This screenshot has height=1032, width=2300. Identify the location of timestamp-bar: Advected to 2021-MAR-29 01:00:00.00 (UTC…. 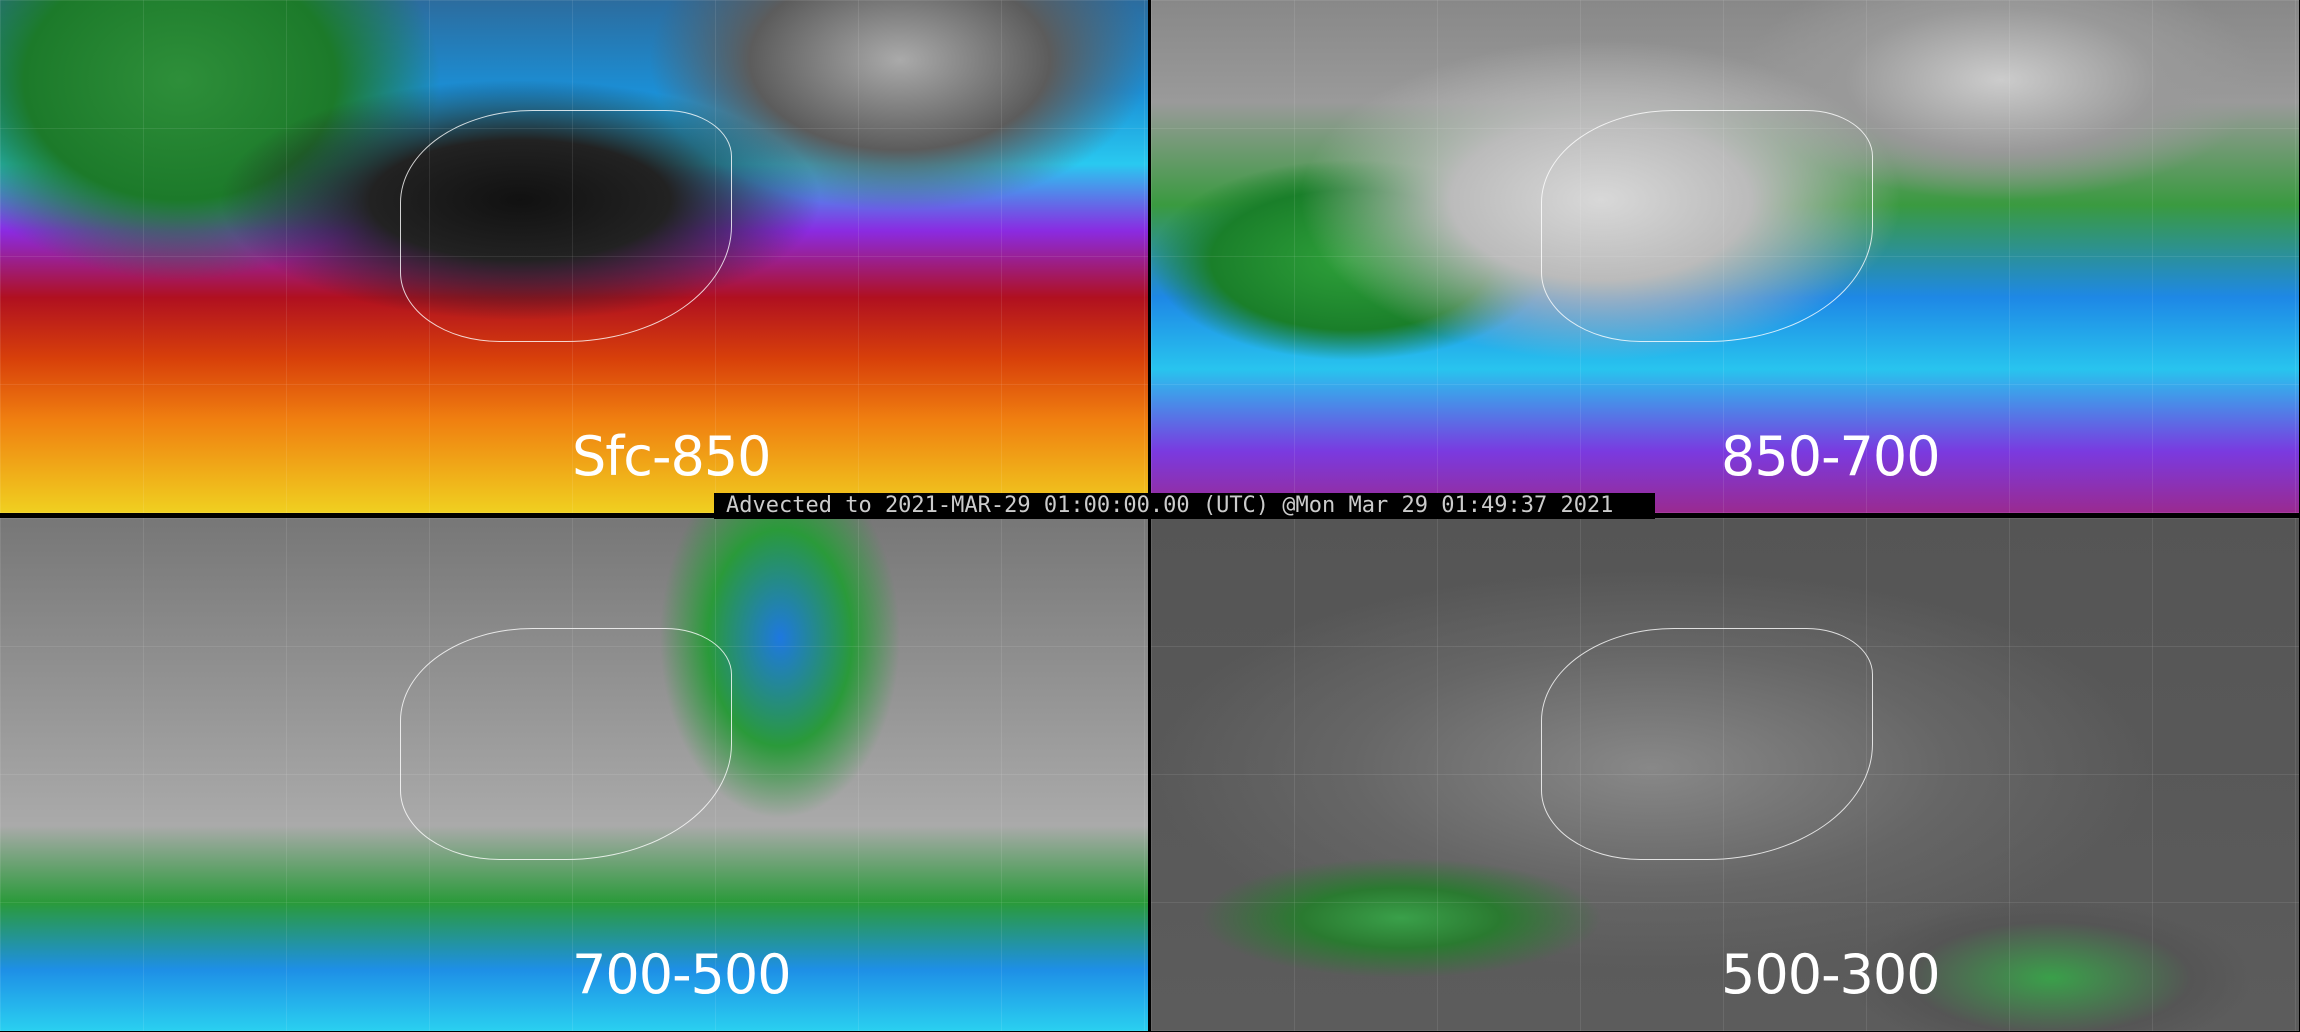
(1184, 506).